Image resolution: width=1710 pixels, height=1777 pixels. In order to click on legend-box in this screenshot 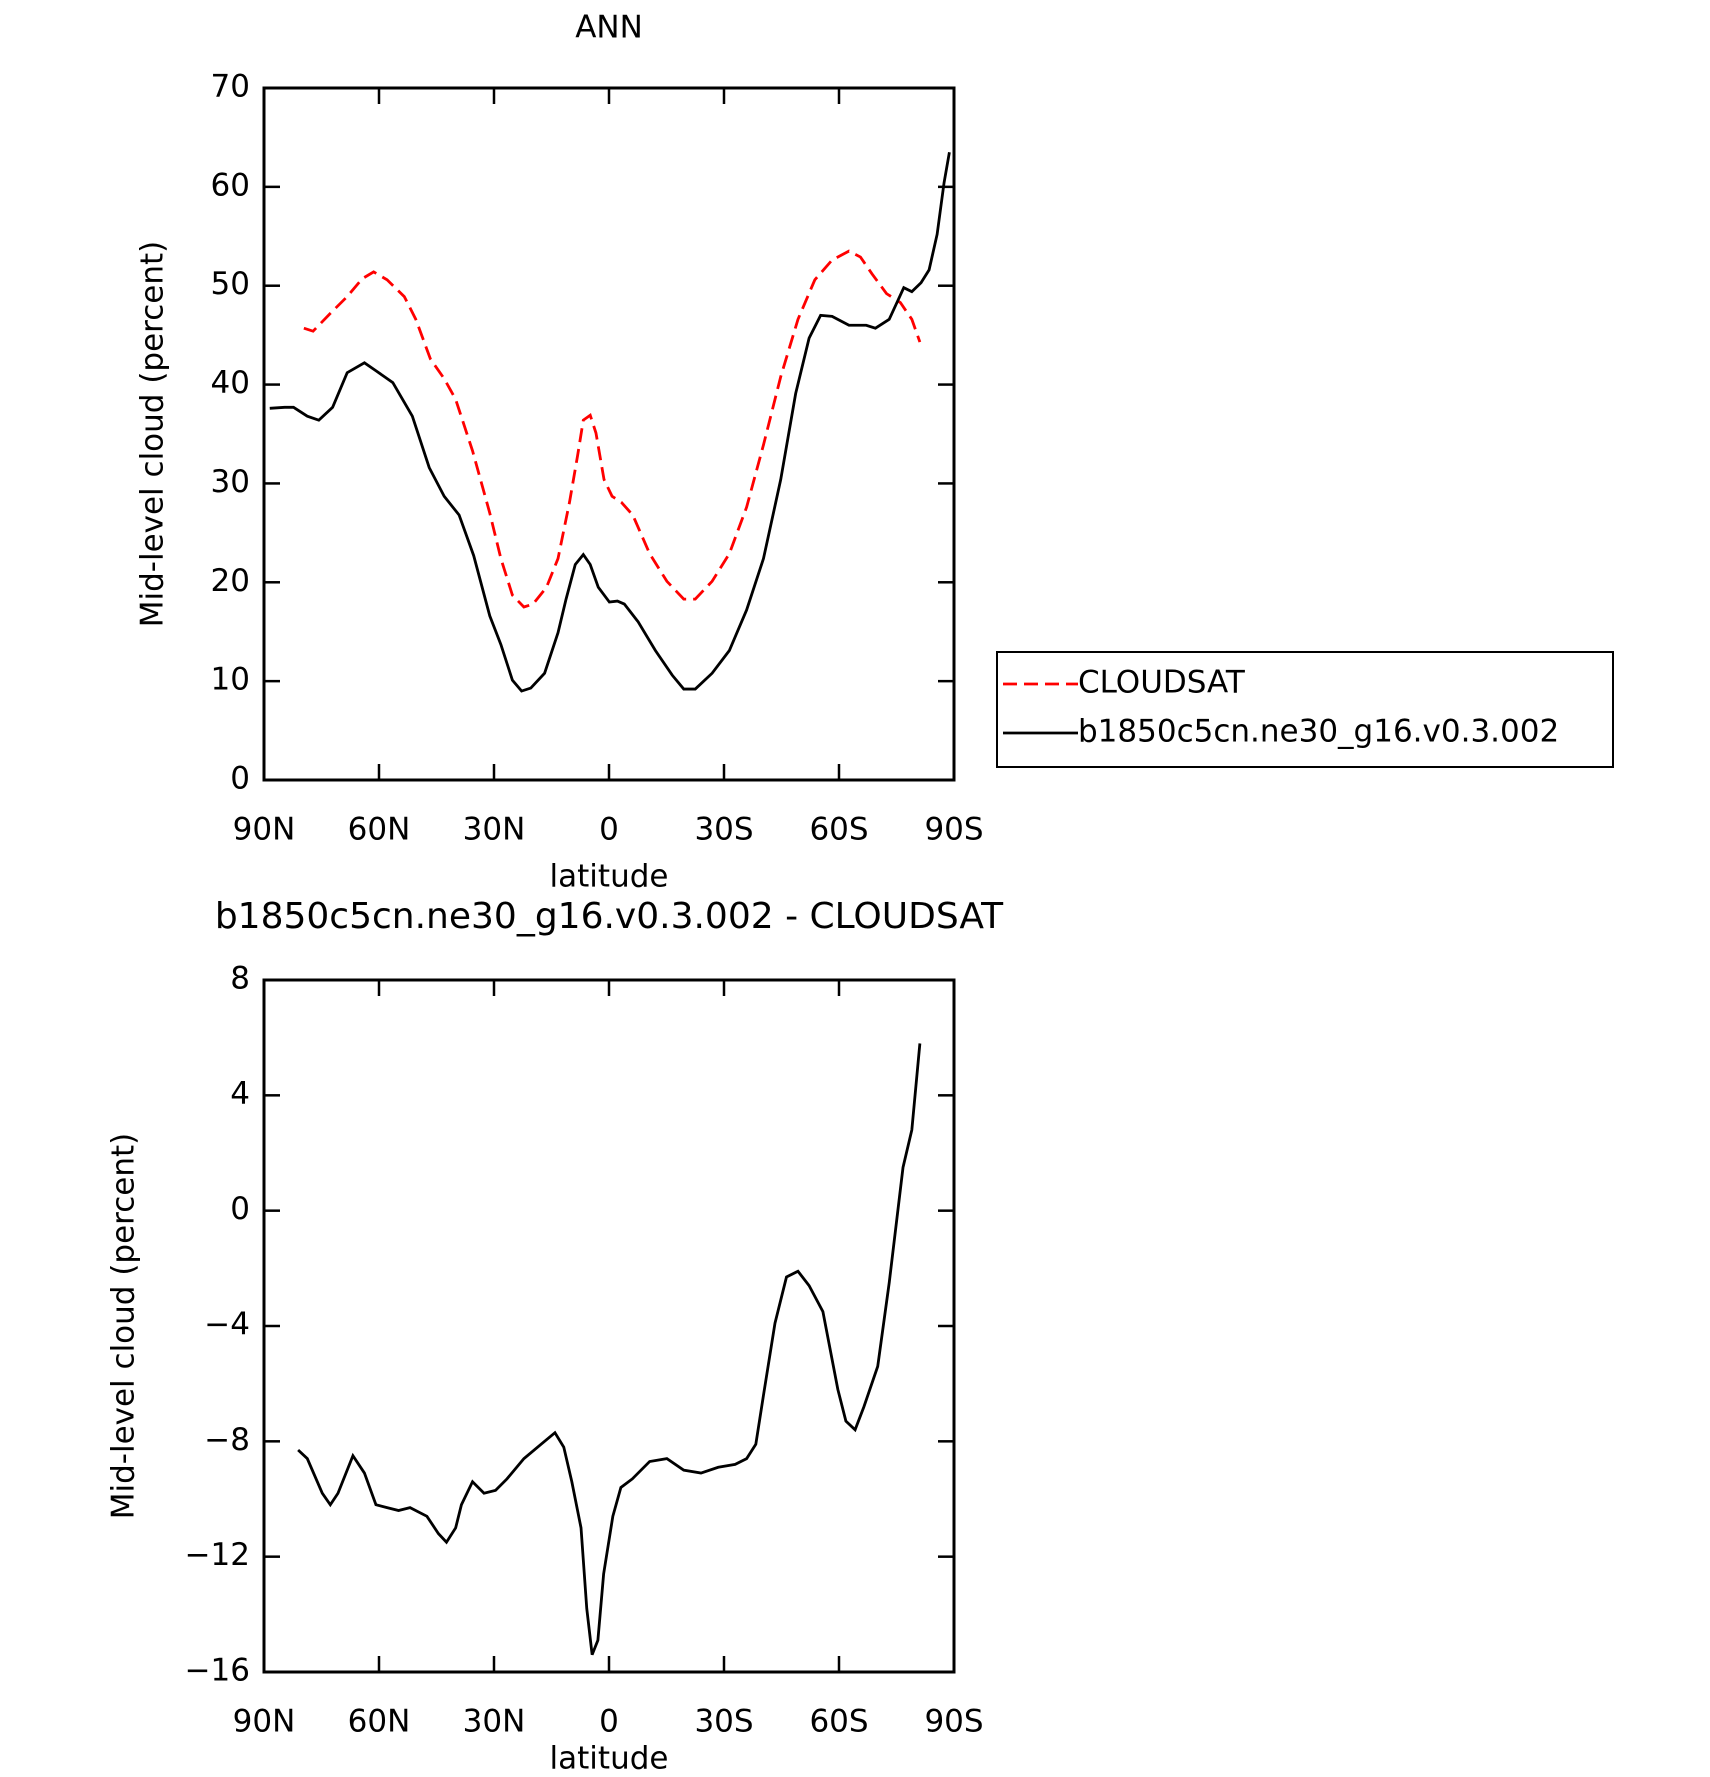, I will do `click(1305, 709)`.